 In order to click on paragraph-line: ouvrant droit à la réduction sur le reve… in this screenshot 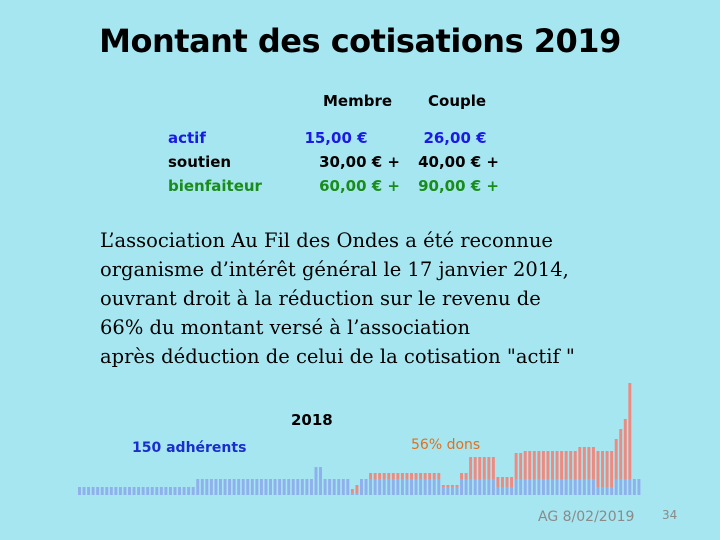, I will do `click(320, 298)`.